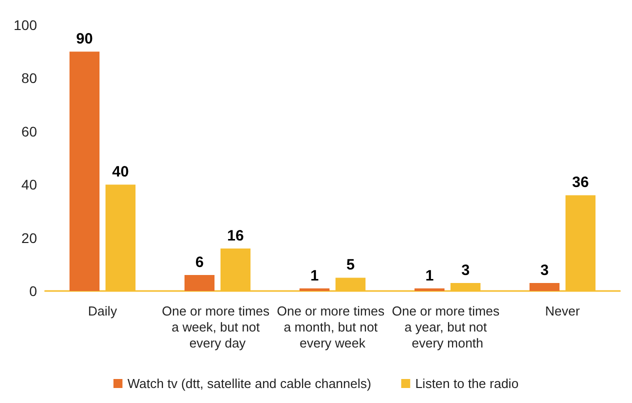 The height and width of the screenshot is (403, 632). What do you see at coordinates (29, 131) in the screenshot?
I see `y-tick-label: 60` at bounding box center [29, 131].